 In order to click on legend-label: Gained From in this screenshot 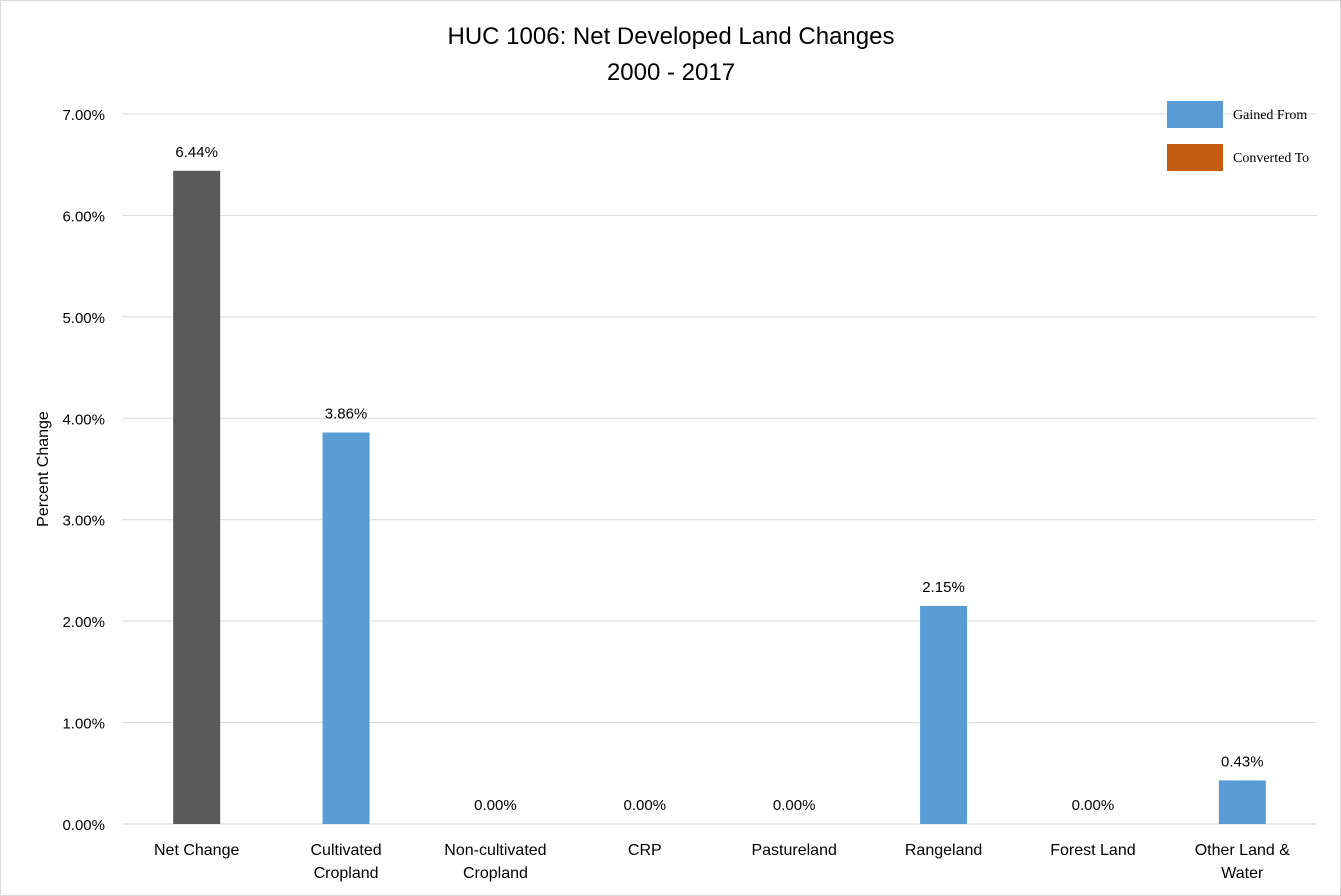, I will do `click(1270, 115)`.